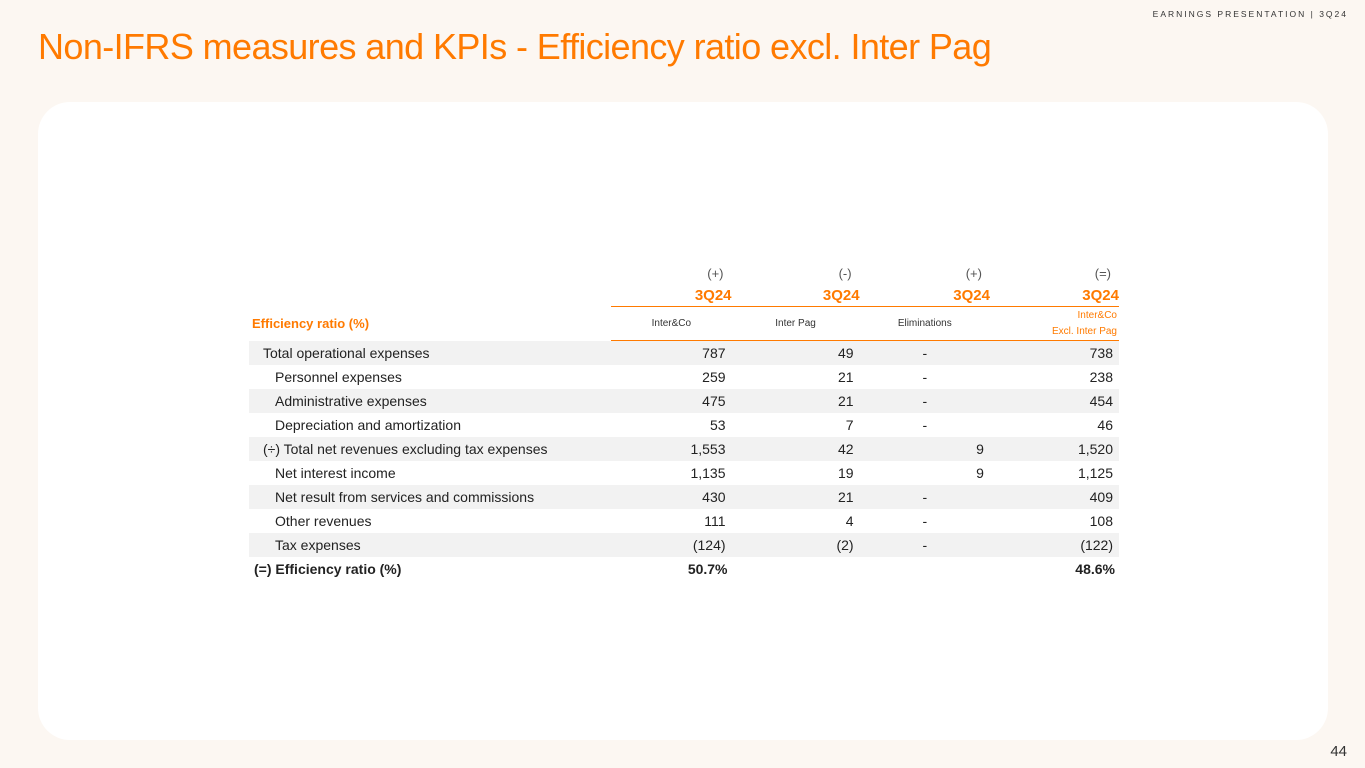  What do you see at coordinates (1102, 273) in the screenshot?
I see `col-sign: (=)` at bounding box center [1102, 273].